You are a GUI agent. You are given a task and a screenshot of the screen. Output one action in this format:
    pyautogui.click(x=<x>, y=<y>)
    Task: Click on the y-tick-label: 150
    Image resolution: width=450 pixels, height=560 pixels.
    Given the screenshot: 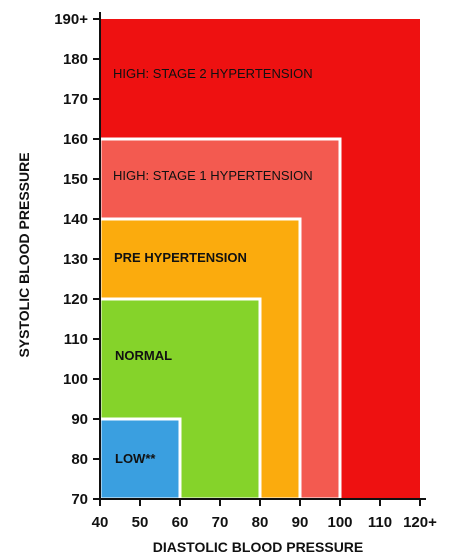 What is the action you would take?
    pyautogui.click(x=75, y=179)
    